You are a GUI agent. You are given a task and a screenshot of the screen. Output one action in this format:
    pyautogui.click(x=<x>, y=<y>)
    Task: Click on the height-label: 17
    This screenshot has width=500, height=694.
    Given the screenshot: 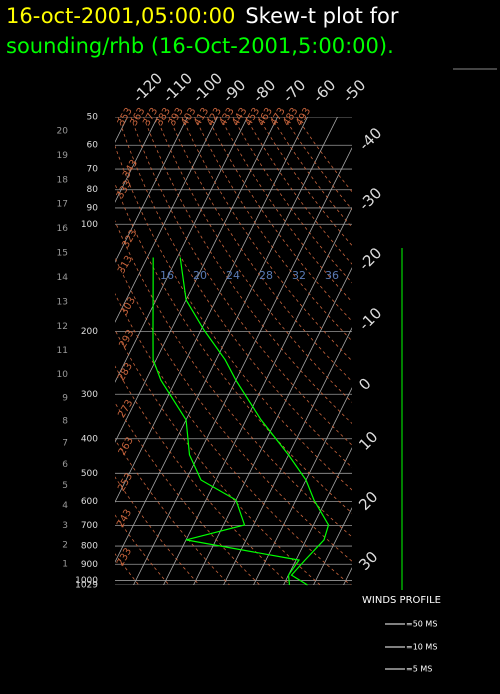 What is the action you would take?
    pyautogui.click(x=62, y=205)
    